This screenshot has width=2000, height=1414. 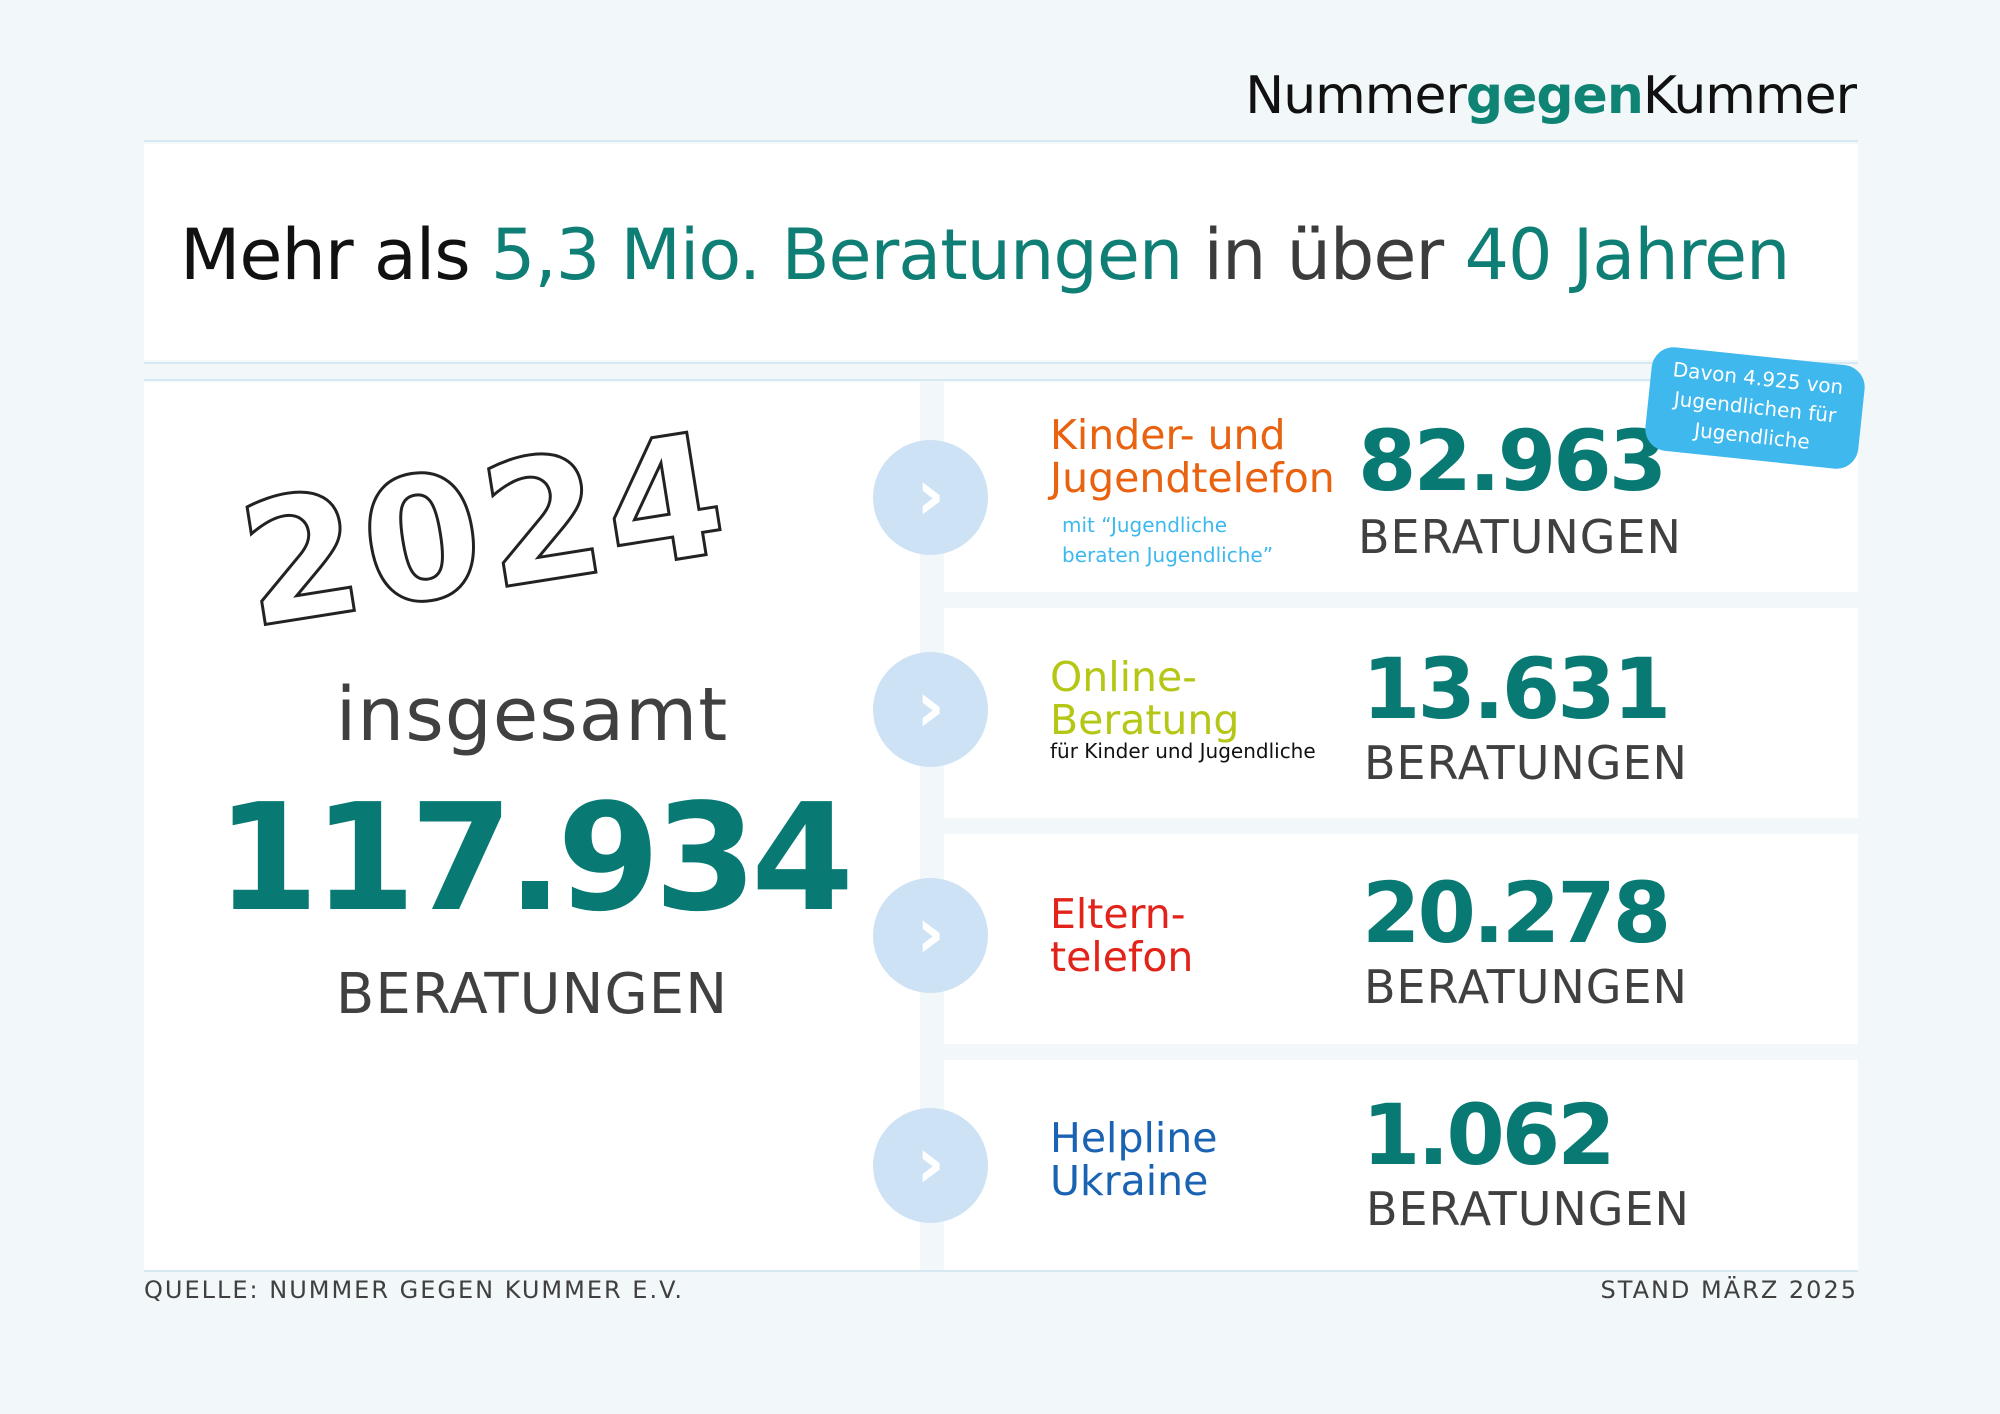 What do you see at coordinates (534, 858) in the screenshot?
I see `total-value: 117.934` at bounding box center [534, 858].